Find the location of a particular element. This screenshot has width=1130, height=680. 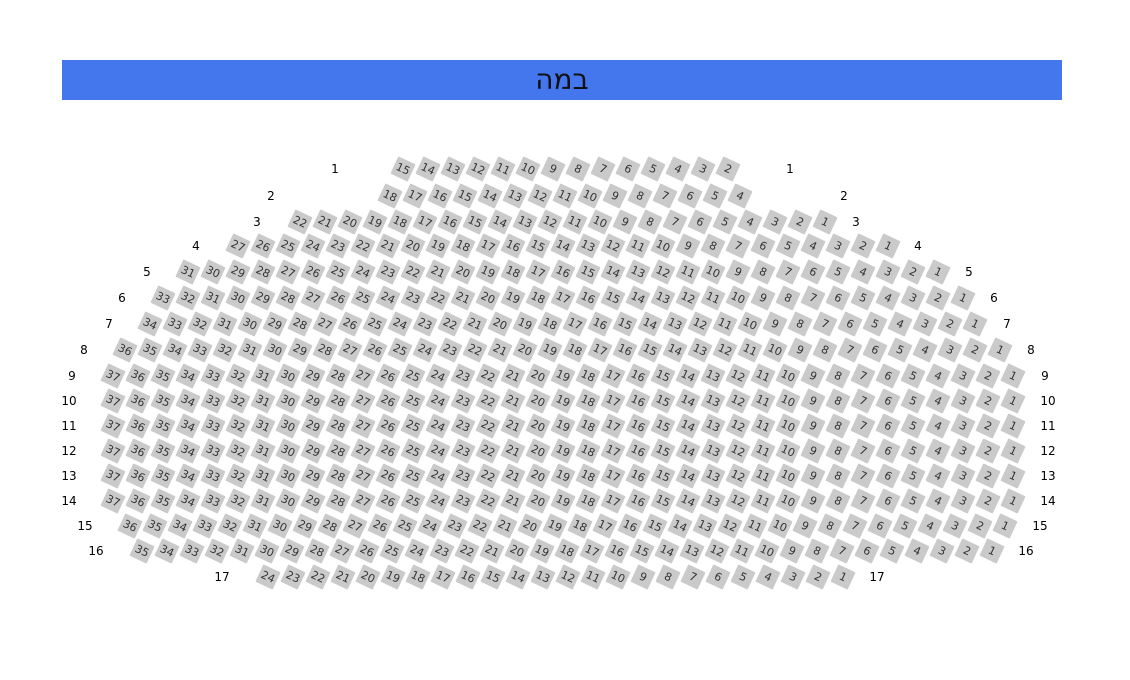

seat: 28 is located at coordinates (263, 272).